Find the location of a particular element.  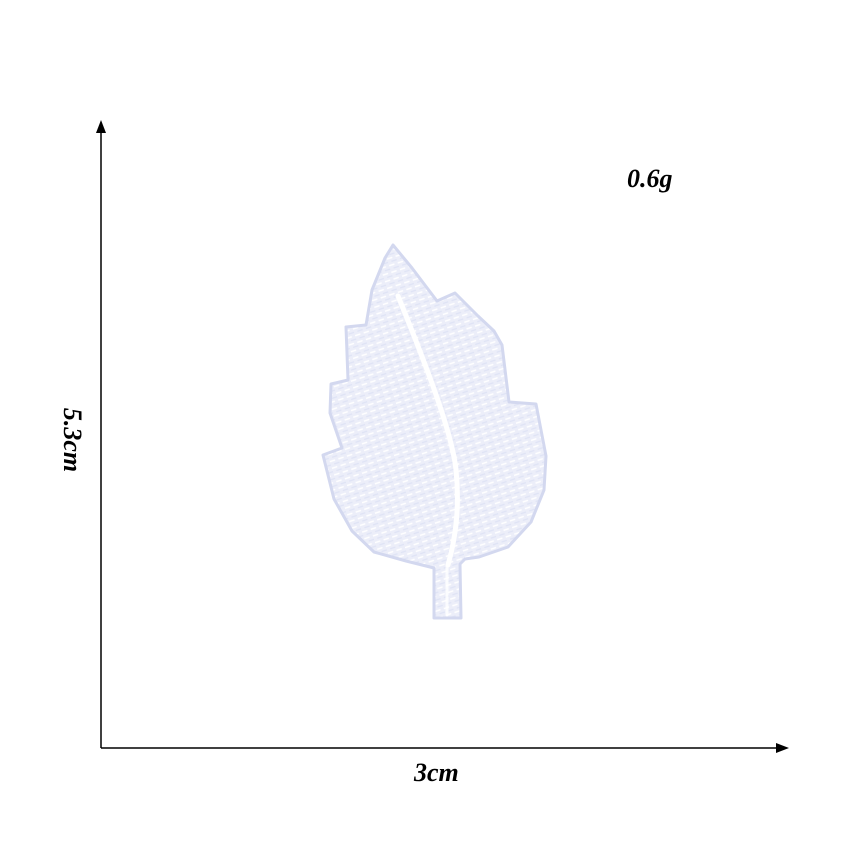

vertical-axis-arrow-icon is located at coordinates (101, 126).